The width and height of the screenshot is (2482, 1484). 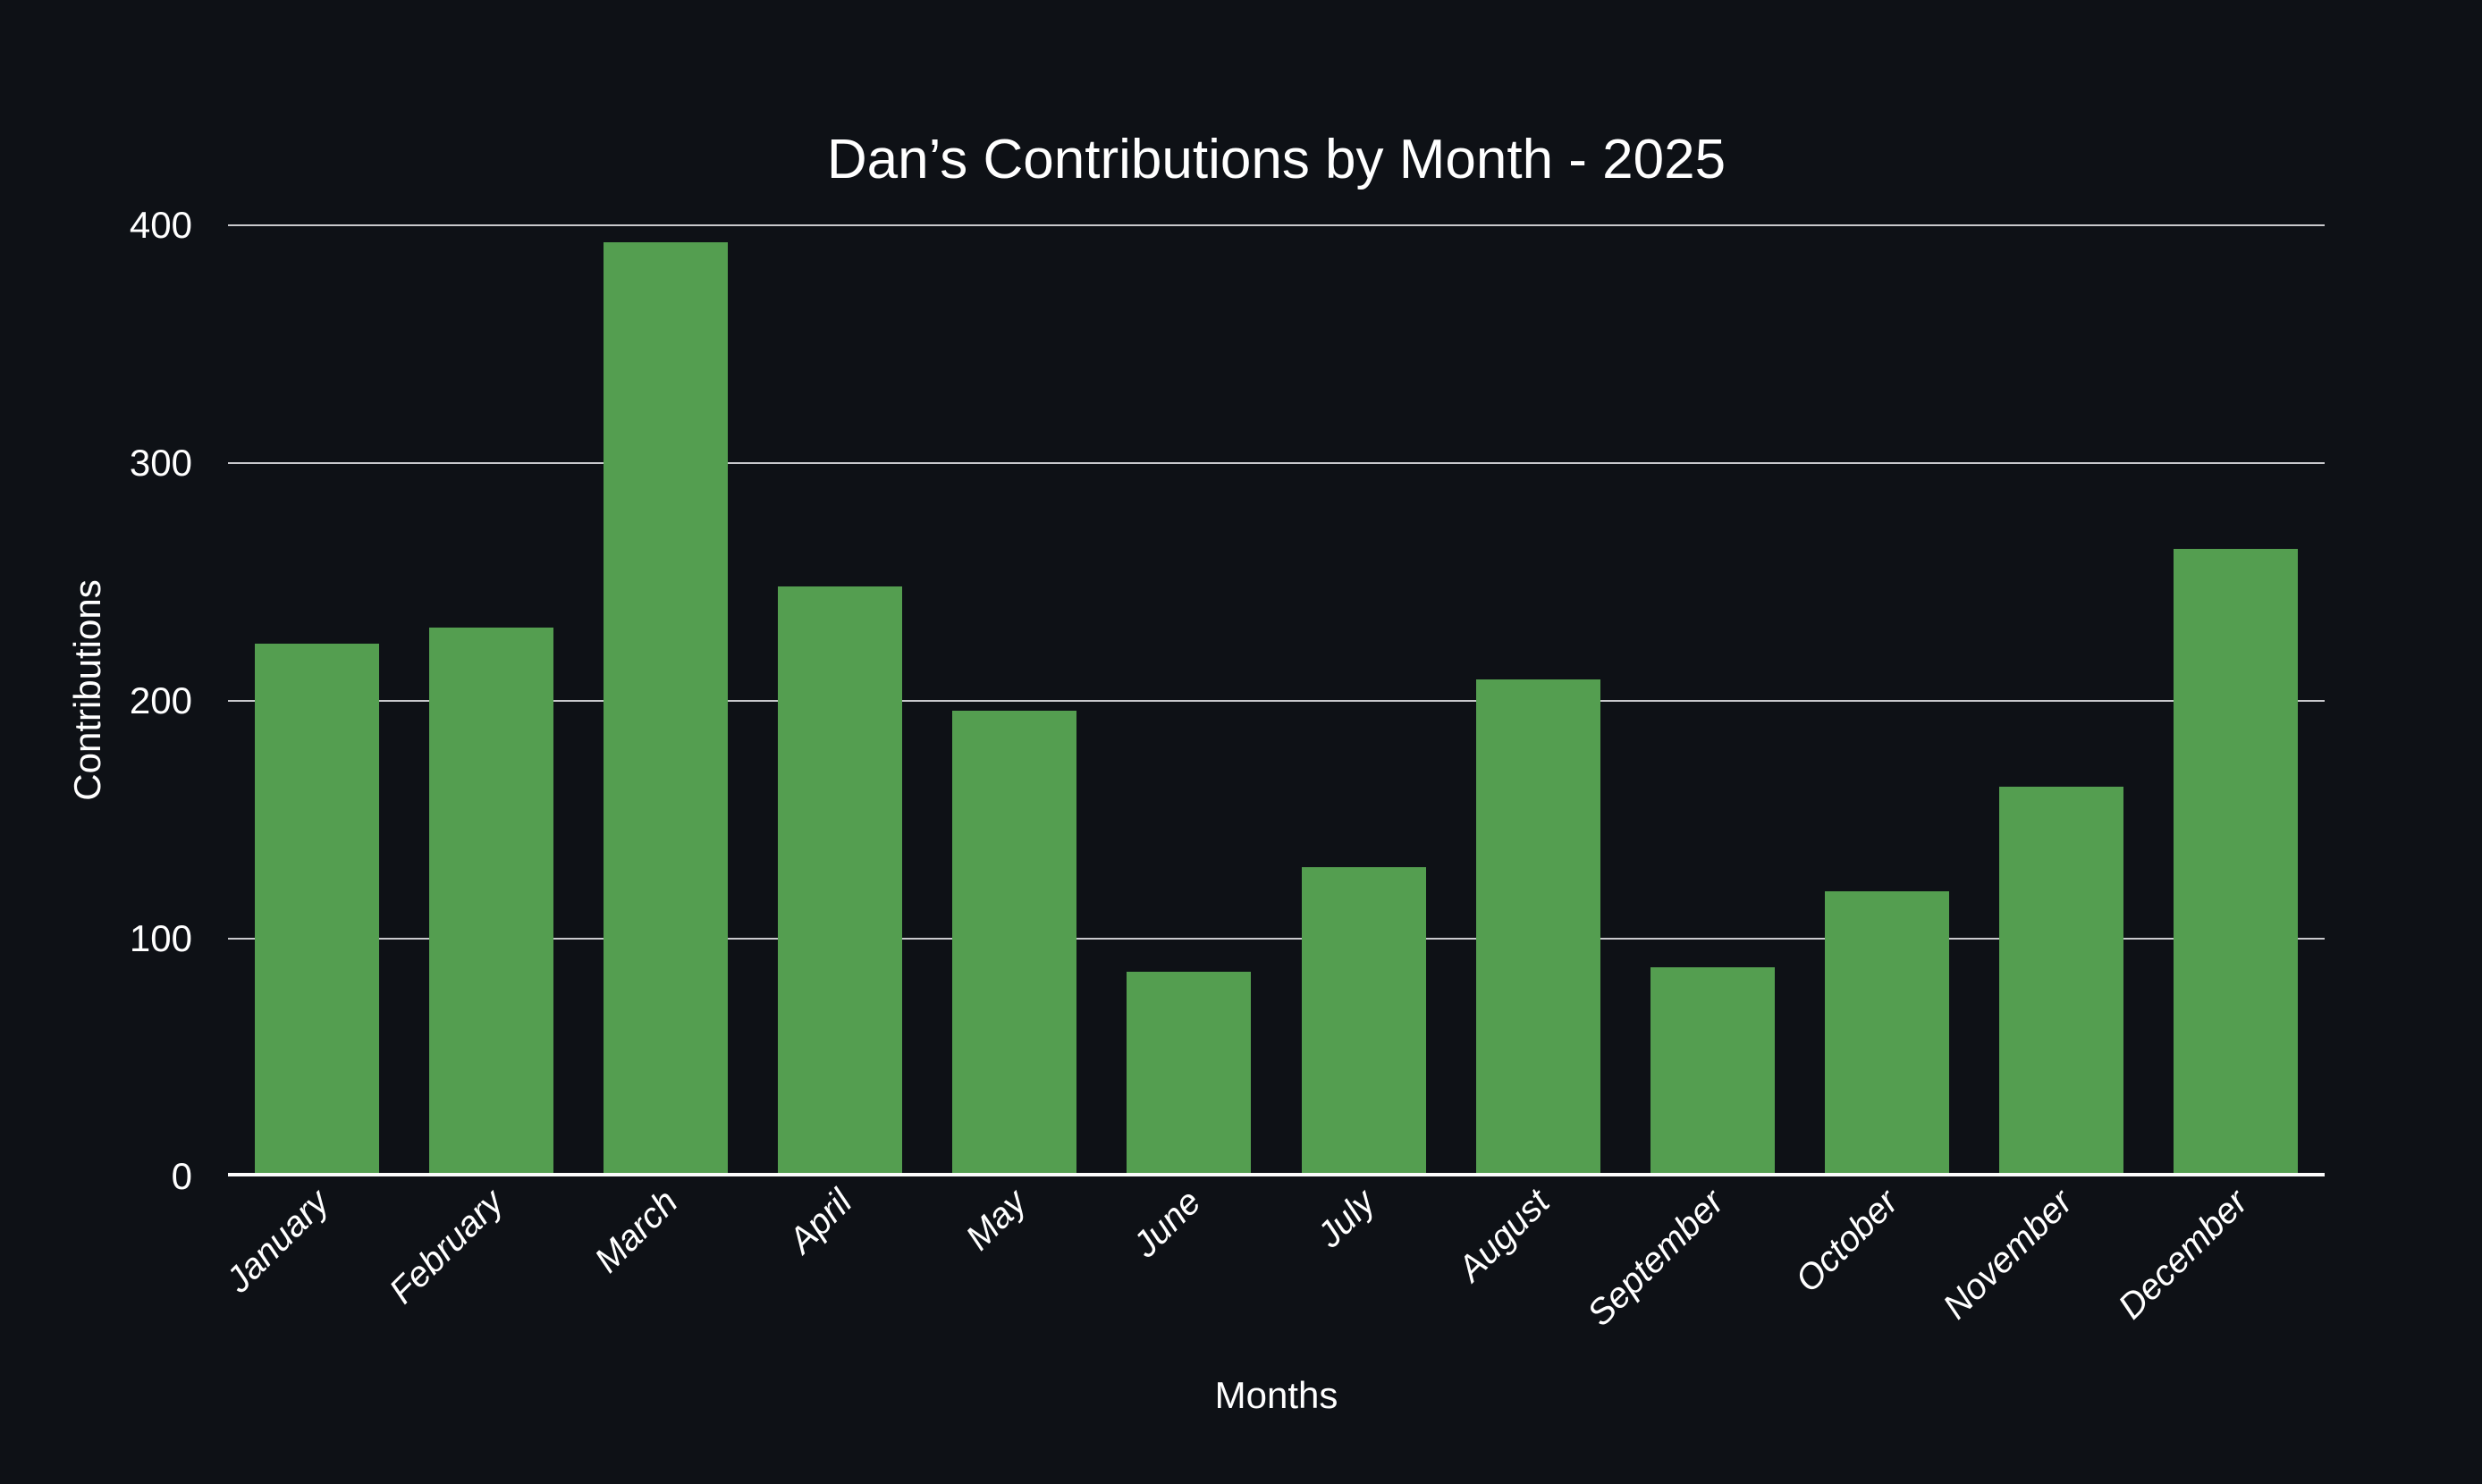 What do you see at coordinates (317, 910) in the screenshot?
I see `bar-january` at bounding box center [317, 910].